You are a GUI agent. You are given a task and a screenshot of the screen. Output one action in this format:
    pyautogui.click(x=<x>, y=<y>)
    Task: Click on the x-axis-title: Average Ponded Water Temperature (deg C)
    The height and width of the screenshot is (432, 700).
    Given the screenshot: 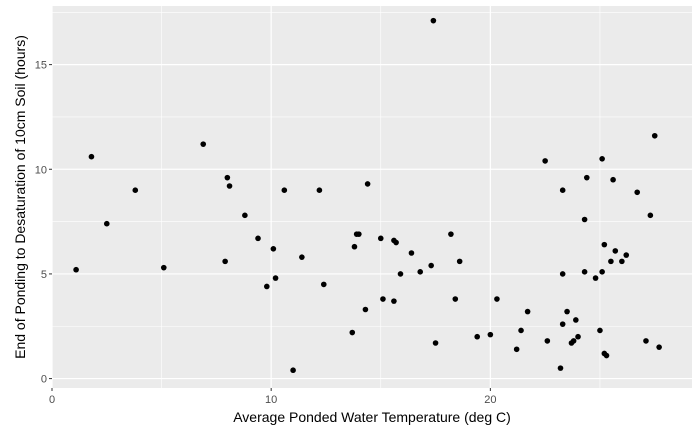 What is the action you would take?
    pyautogui.click(x=372, y=417)
    